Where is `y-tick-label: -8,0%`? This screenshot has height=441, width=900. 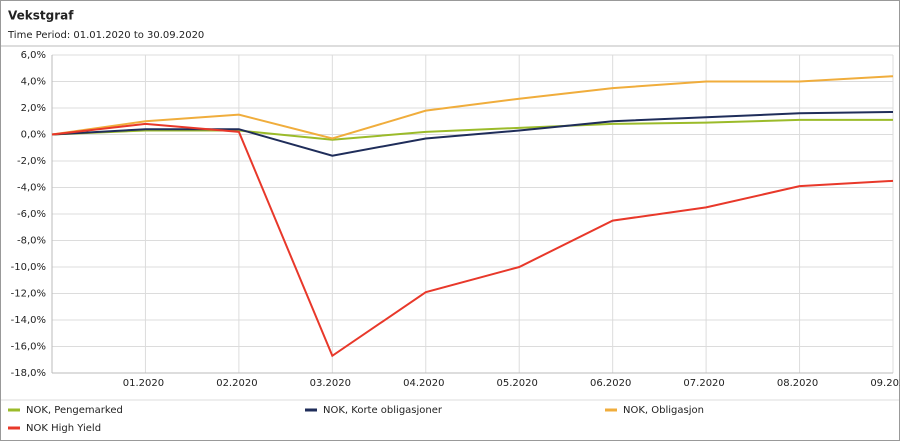 y-tick-label: -8,0% is located at coordinates (31, 241).